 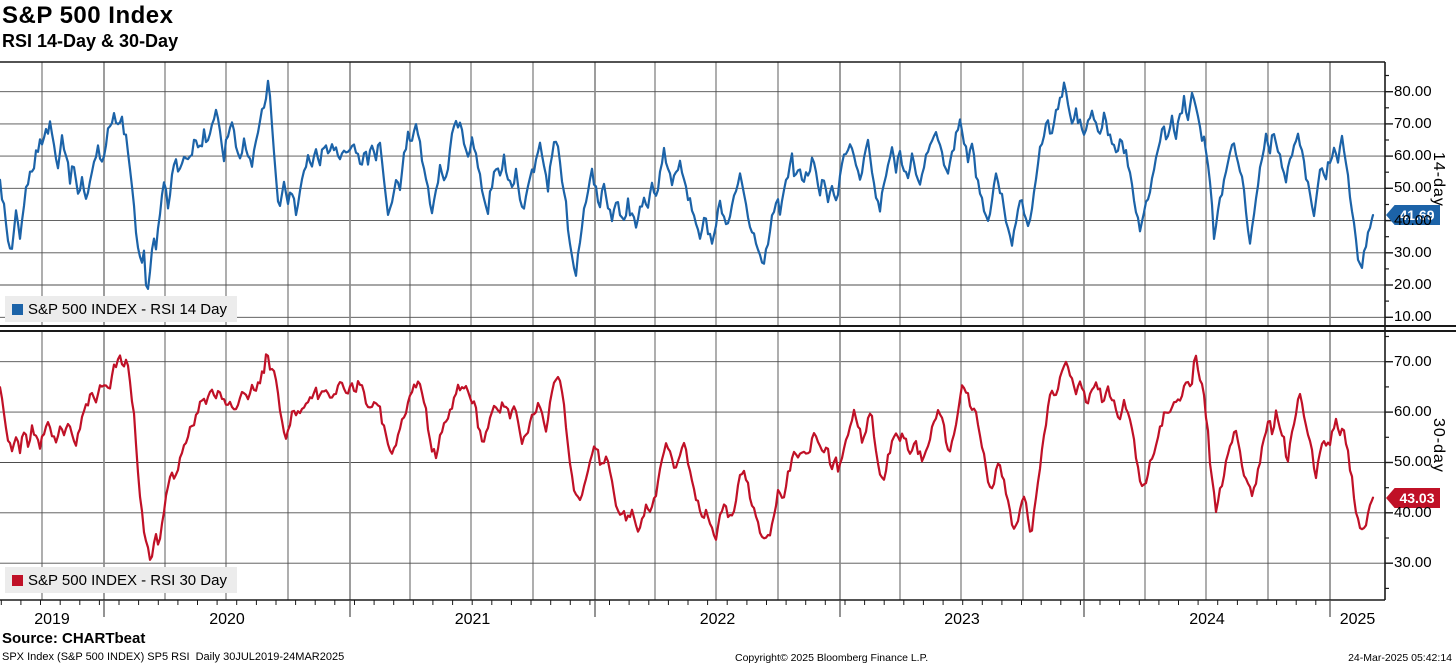 What do you see at coordinates (90, 41) in the screenshot?
I see `chart-subtitle: RSI 14-Day & 30-Day` at bounding box center [90, 41].